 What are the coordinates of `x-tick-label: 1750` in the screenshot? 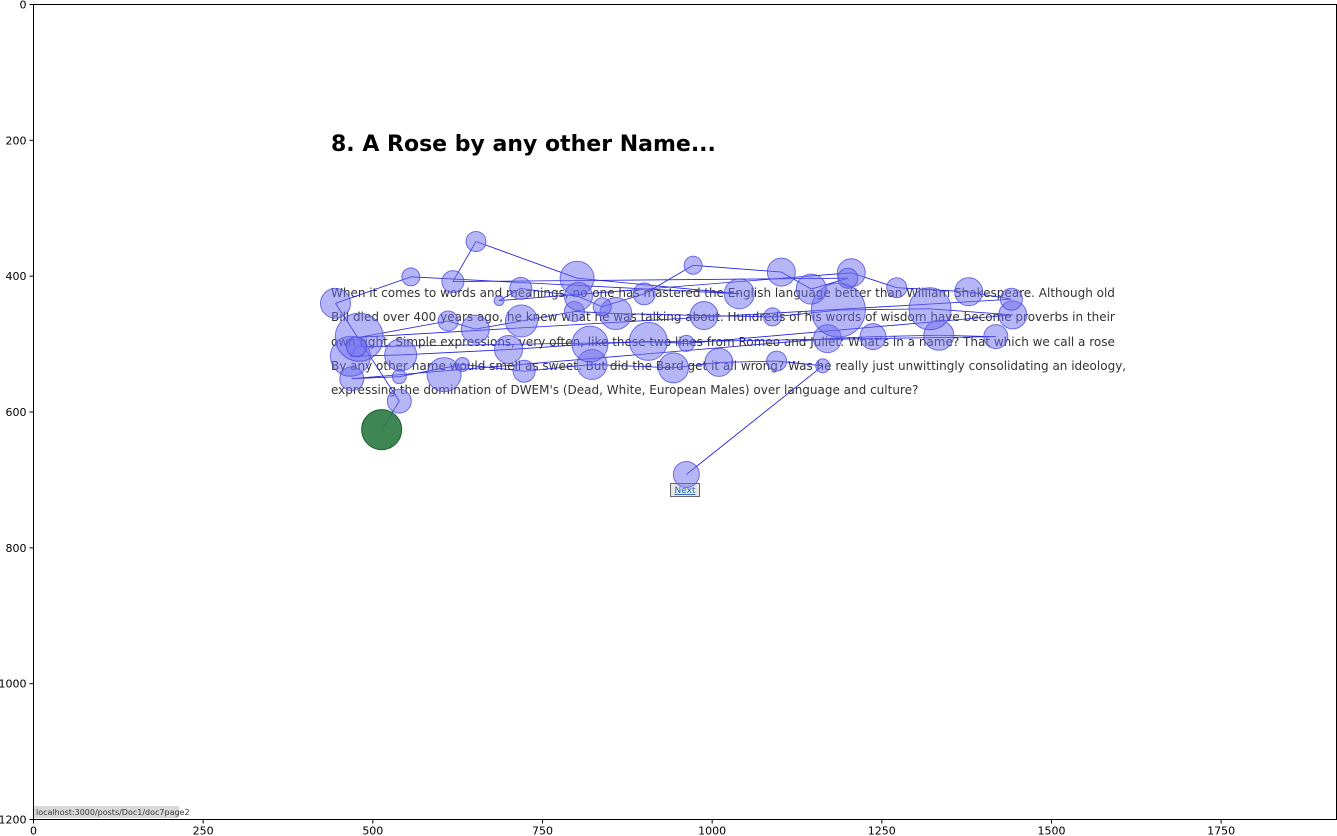 It's located at (1221, 830).